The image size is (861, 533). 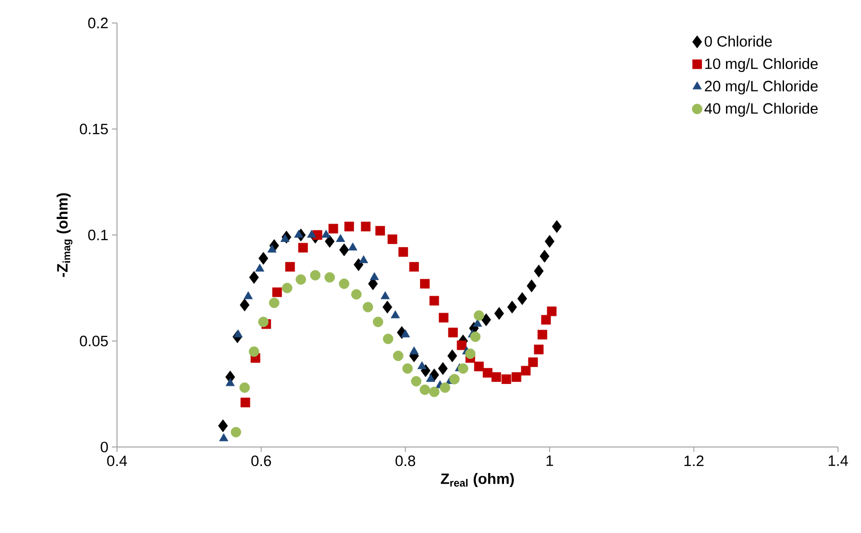 I want to click on x-tick-label: 1.2, so click(x=694, y=461).